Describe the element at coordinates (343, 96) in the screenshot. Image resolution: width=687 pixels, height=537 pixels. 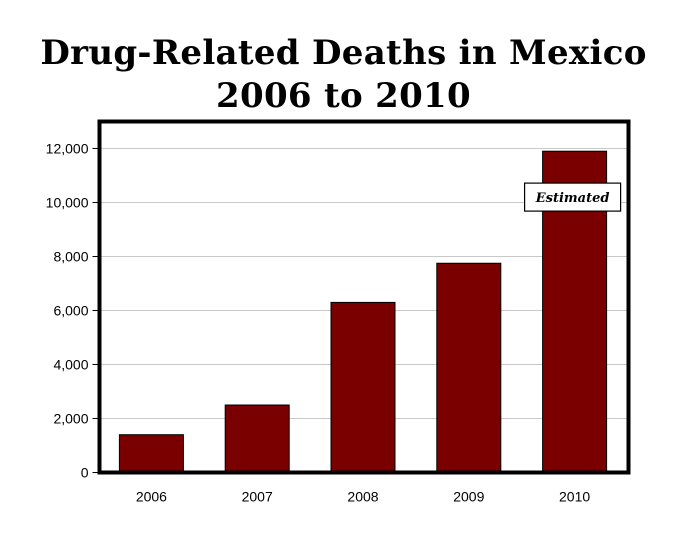
I see `chart-title-line2: 2006 to 2010` at that location.